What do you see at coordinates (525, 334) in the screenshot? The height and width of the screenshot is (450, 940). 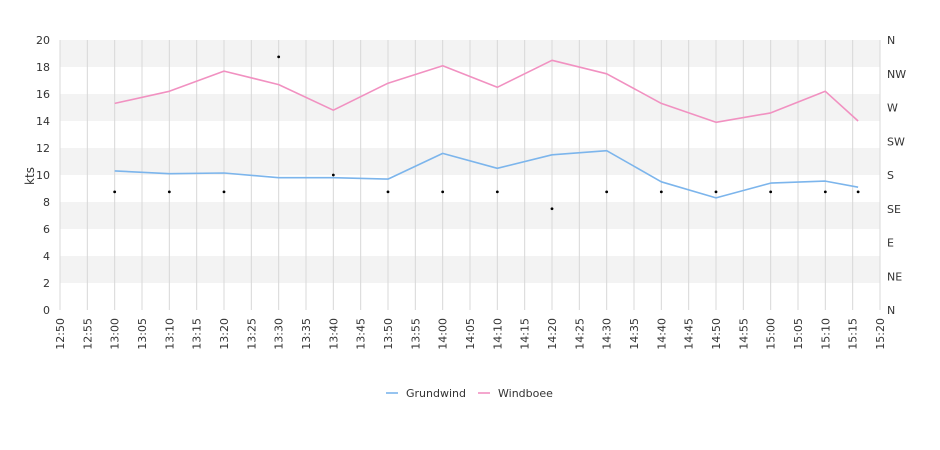 I see `x-tick-label: 14:15` at bounding box center [525, 334].